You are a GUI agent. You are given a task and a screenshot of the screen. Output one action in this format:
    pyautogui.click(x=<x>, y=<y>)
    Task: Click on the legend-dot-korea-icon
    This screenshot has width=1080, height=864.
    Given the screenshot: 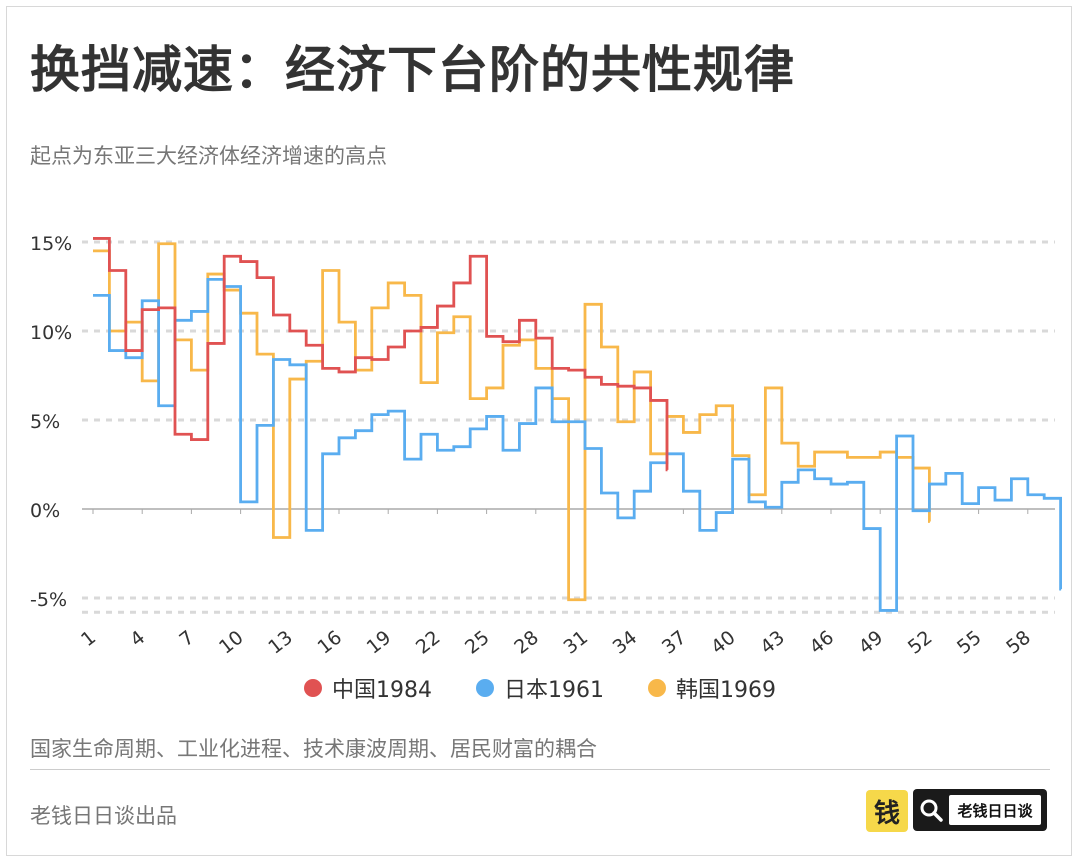 What is the action you would take?
    pyautogui.click(x=657, y=688)
    